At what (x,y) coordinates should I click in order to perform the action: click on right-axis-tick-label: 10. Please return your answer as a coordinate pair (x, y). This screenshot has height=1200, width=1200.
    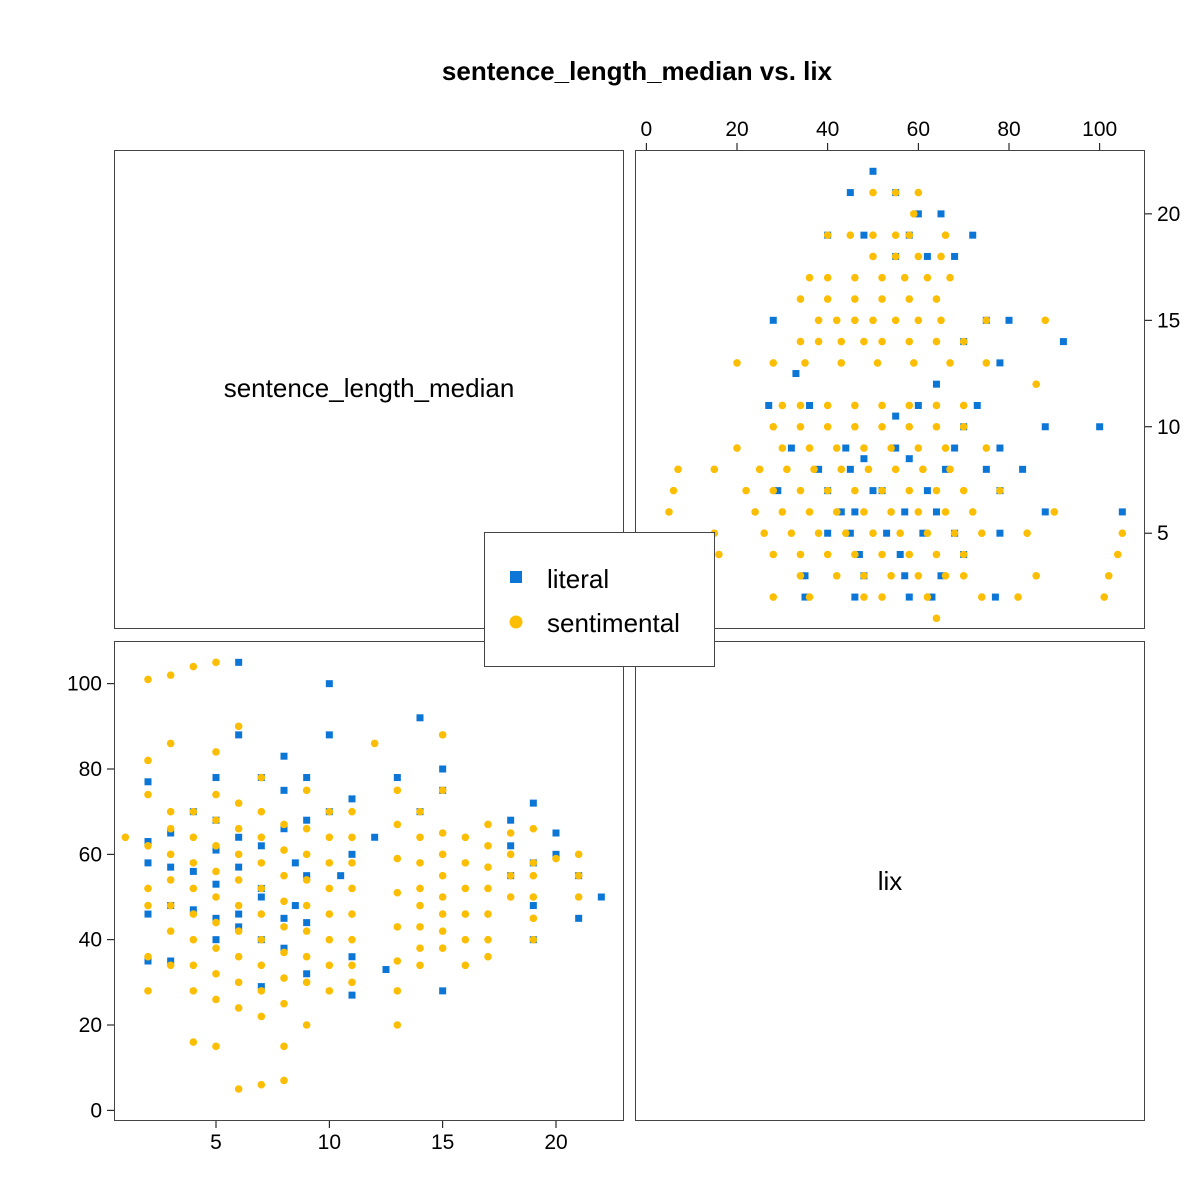
    Looking at the image, I should click on (1168, 427).